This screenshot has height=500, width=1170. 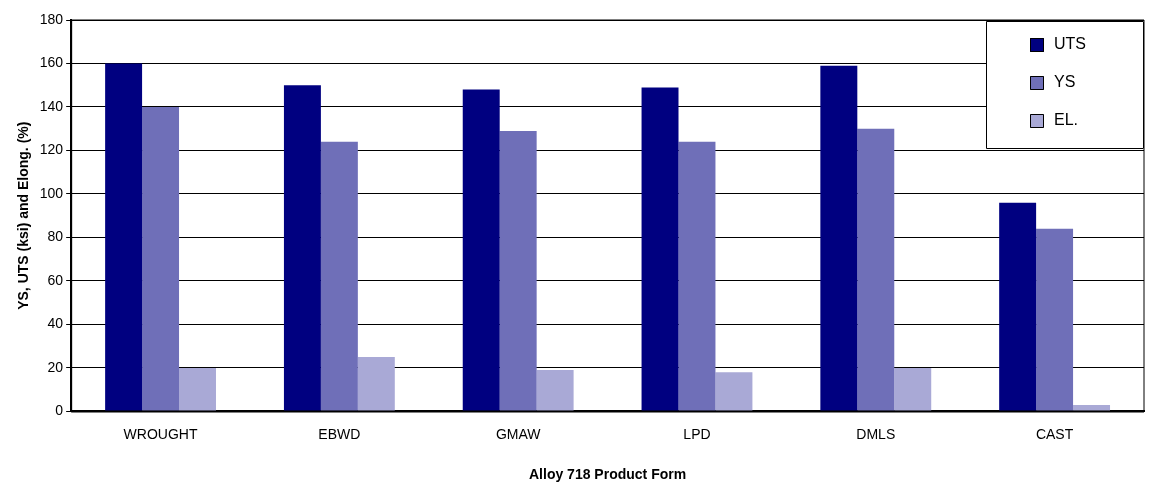 What do you see at coordinates (1066, 120) in the screenshot?
I see `legend-label: EL.` at bounding box center [1066, 120].